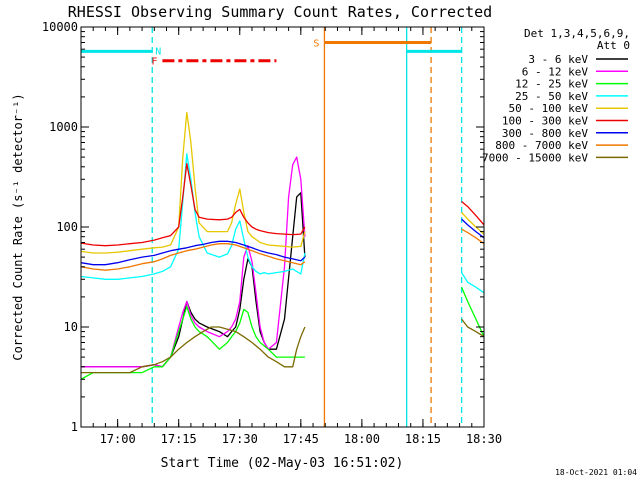 This screenshot has width=640, height=480. I want to click on y-tick-label-0: 1, so click(74, 427).